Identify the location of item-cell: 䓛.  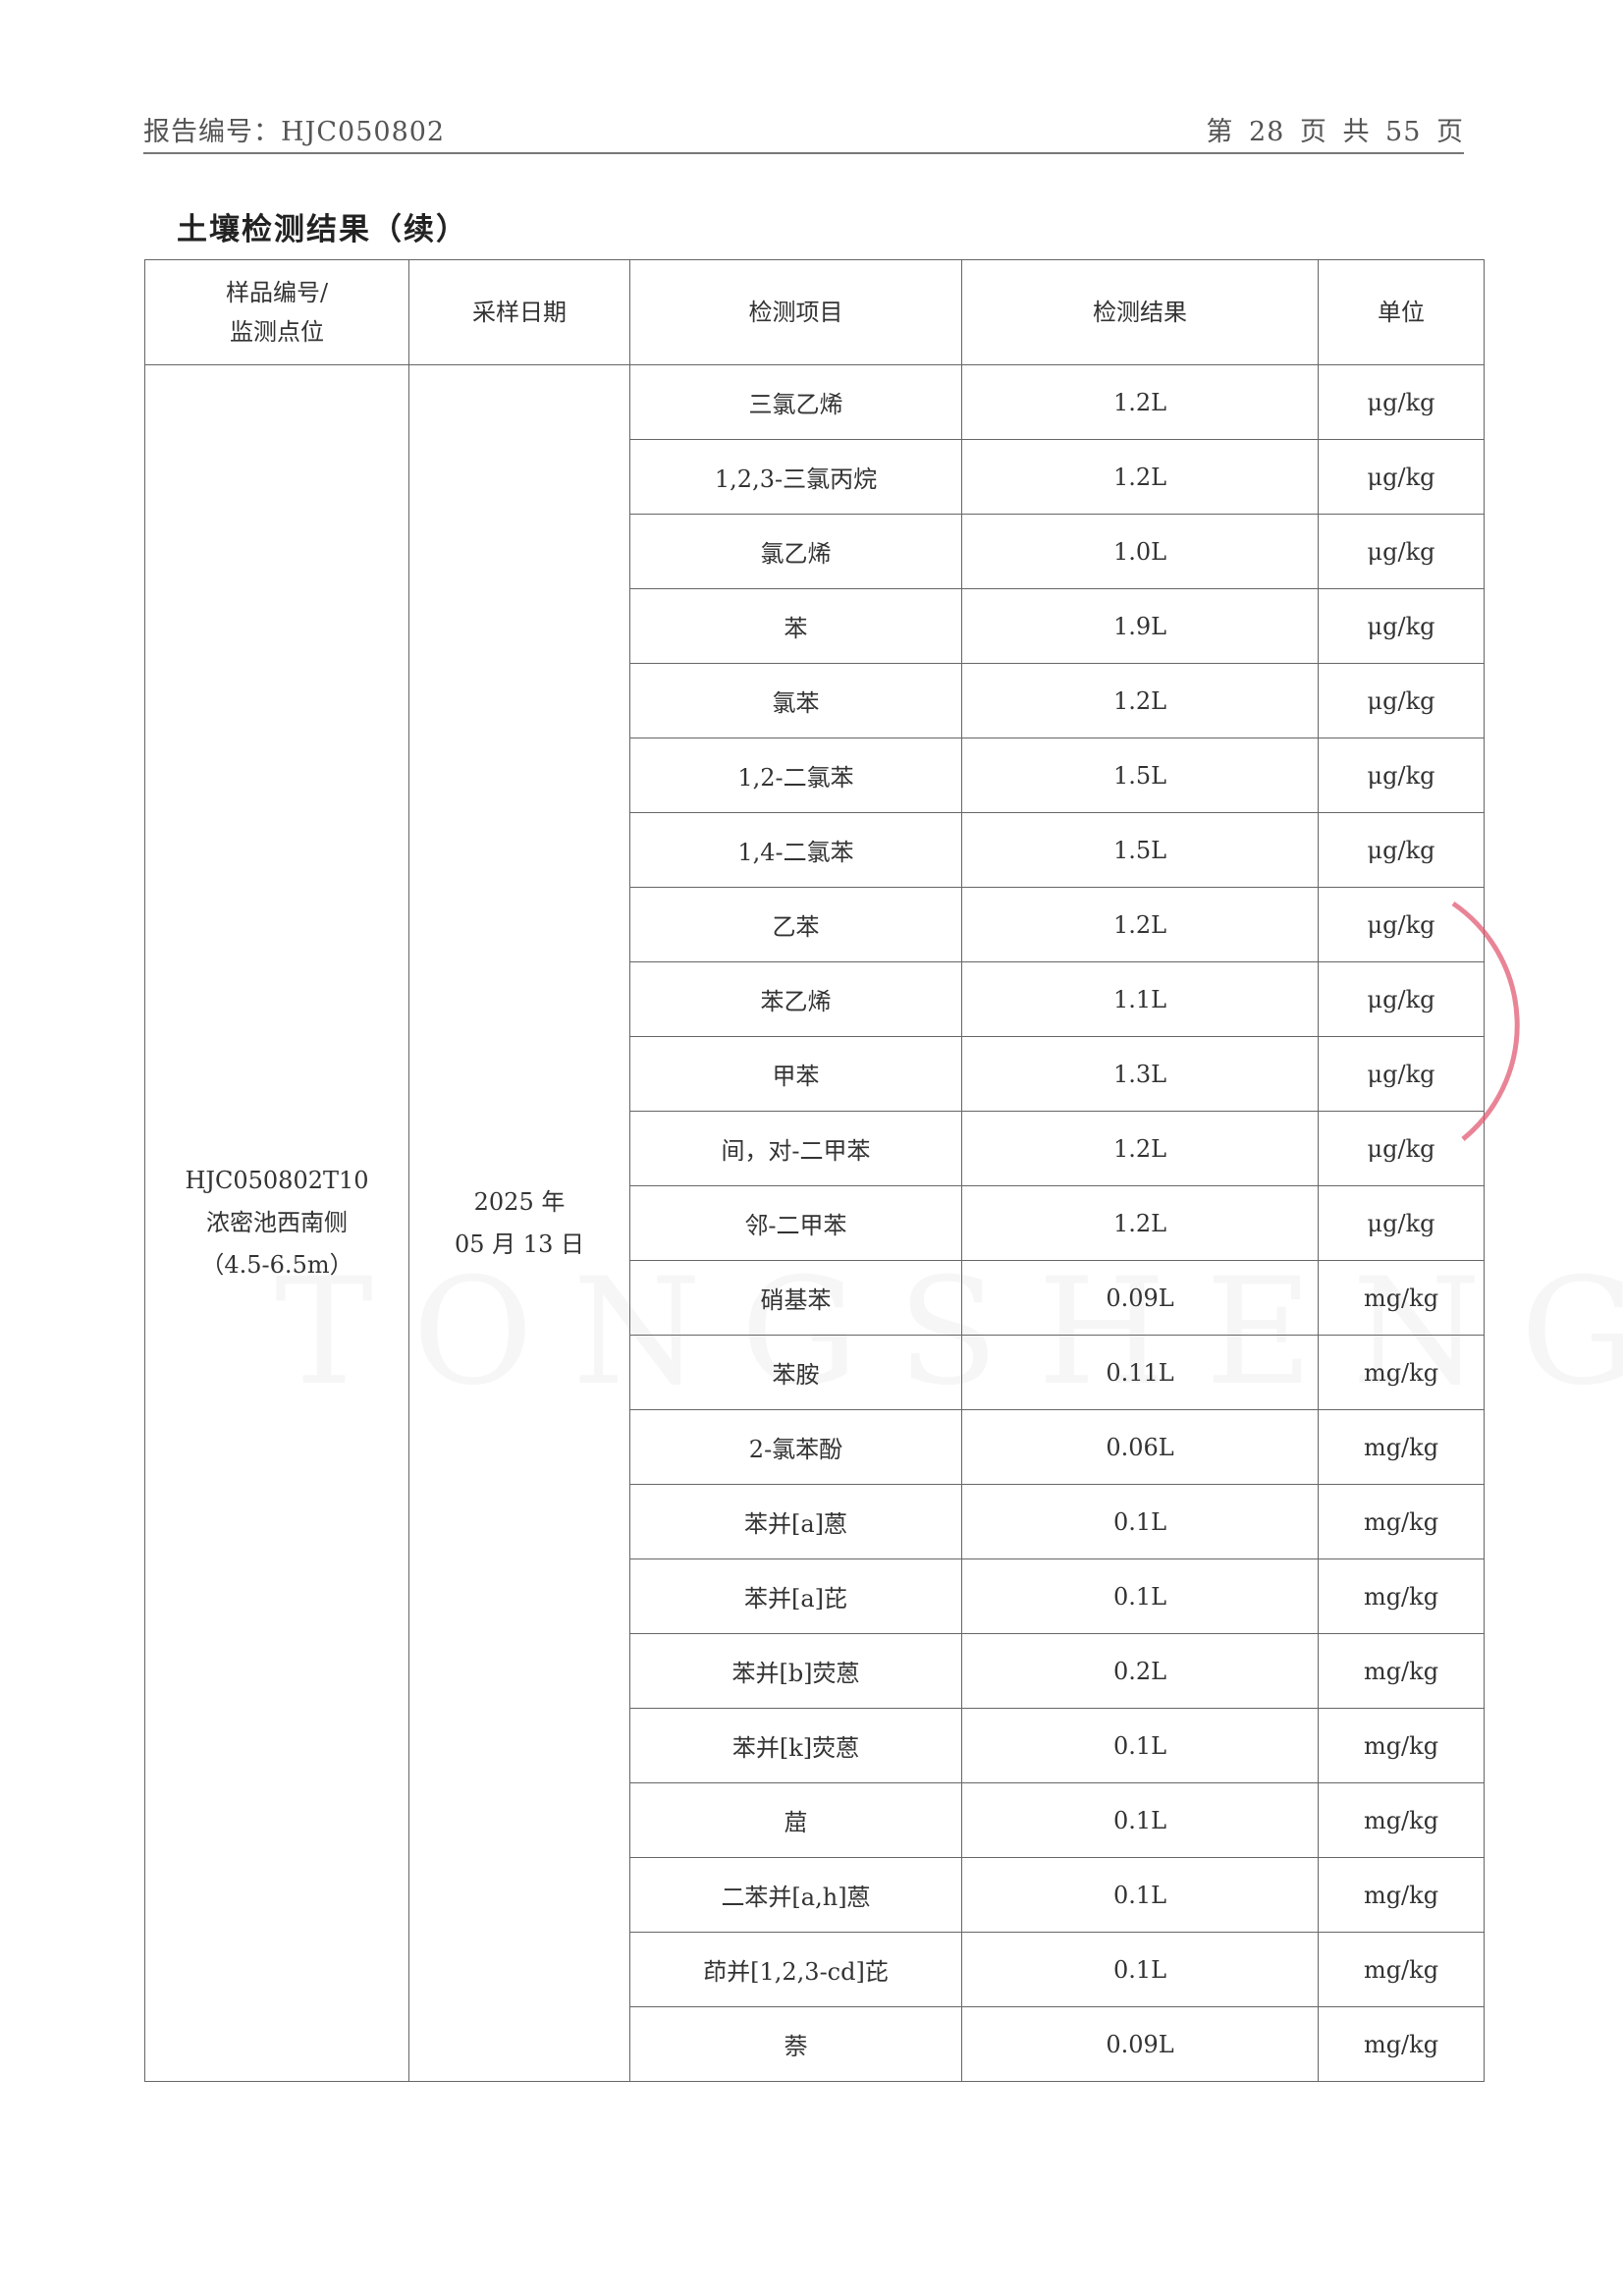
(795, 1820).